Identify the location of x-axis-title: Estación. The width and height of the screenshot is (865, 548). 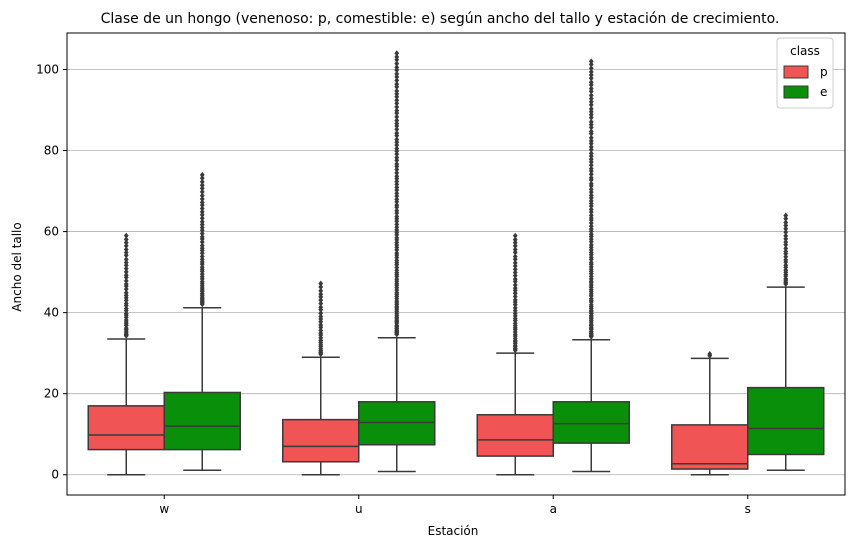
(453, 531).